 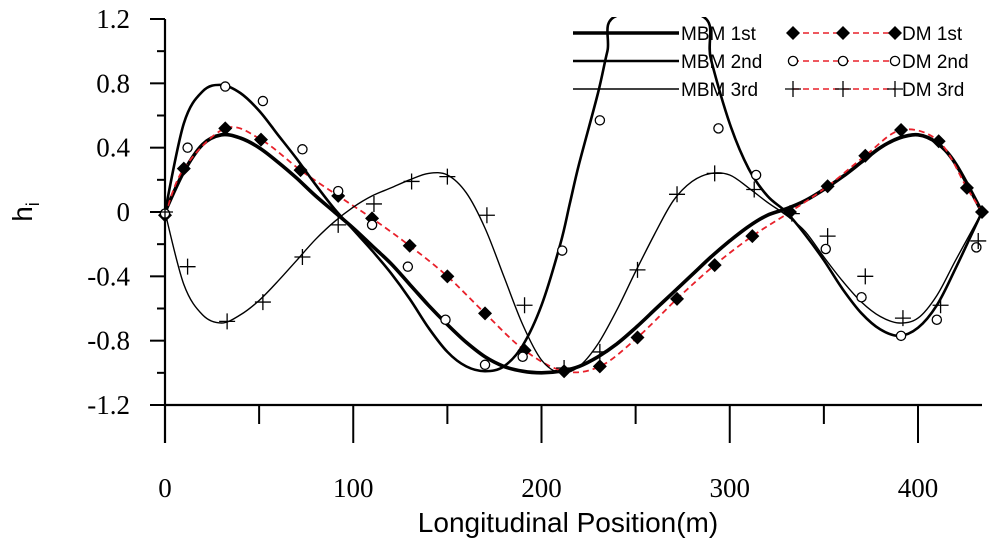 What do you see at coordinates (124, 212) in the screenshot?
I see `y-tick-label: 0` at bounding box center [124, 212].